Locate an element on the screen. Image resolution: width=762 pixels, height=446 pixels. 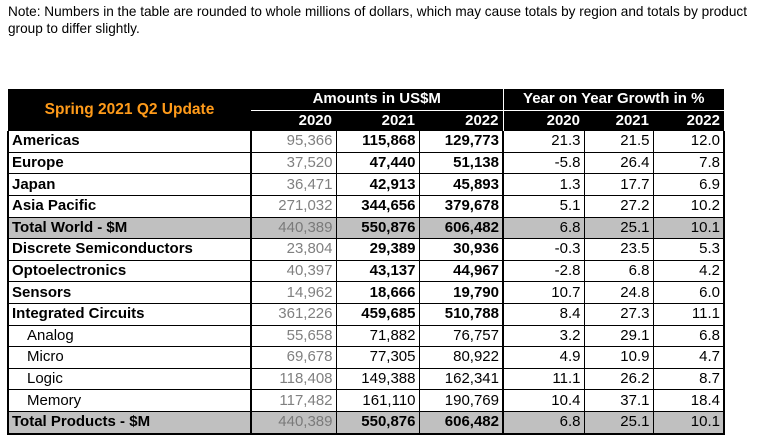
growth-2021-cell: 23.5 is located at coordinates (618, 249).